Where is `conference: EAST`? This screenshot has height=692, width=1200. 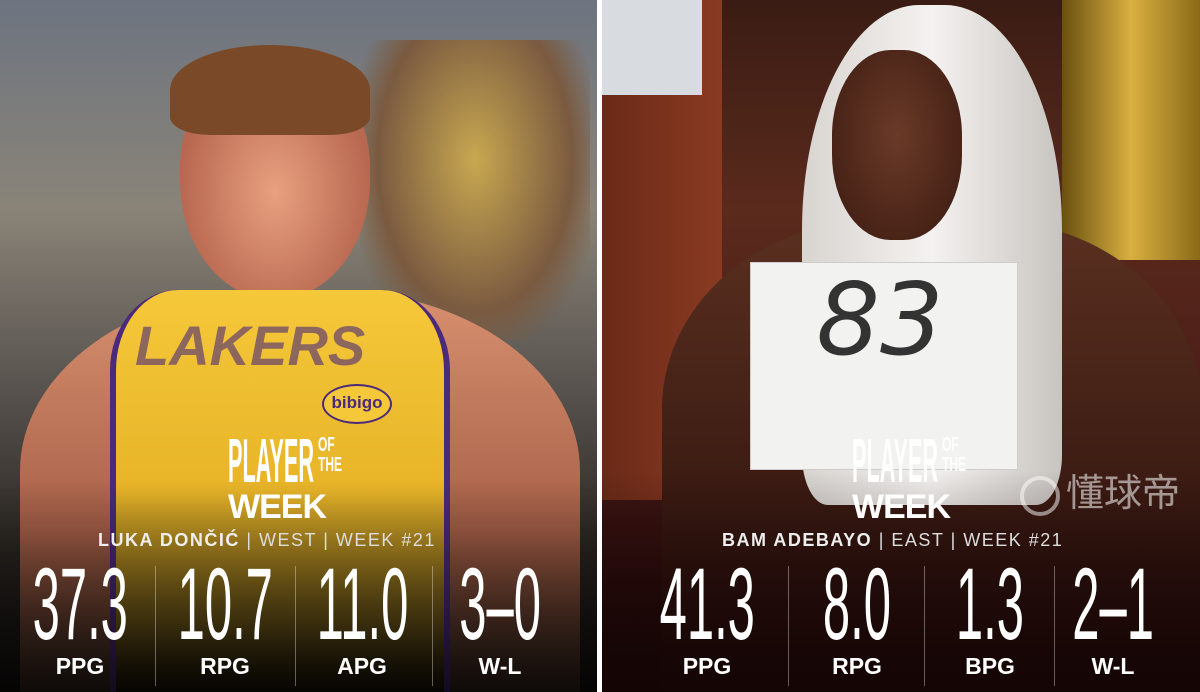
conference: EAST is located at coordinates (918, 540).